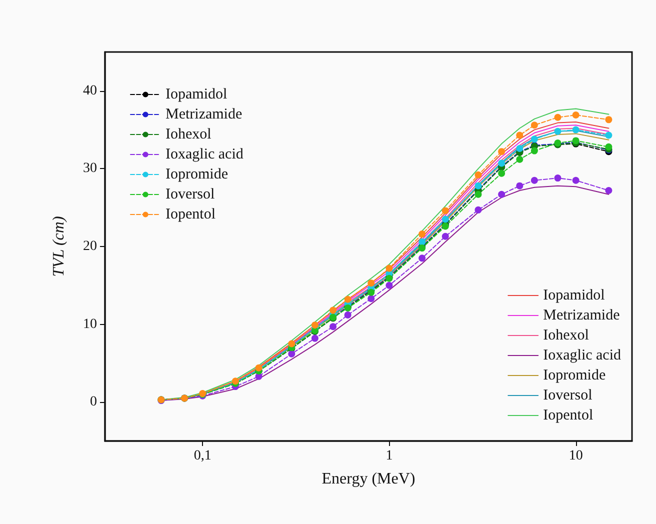  I want to click on y-axis-title: TVL (cm), so click(59, 246).